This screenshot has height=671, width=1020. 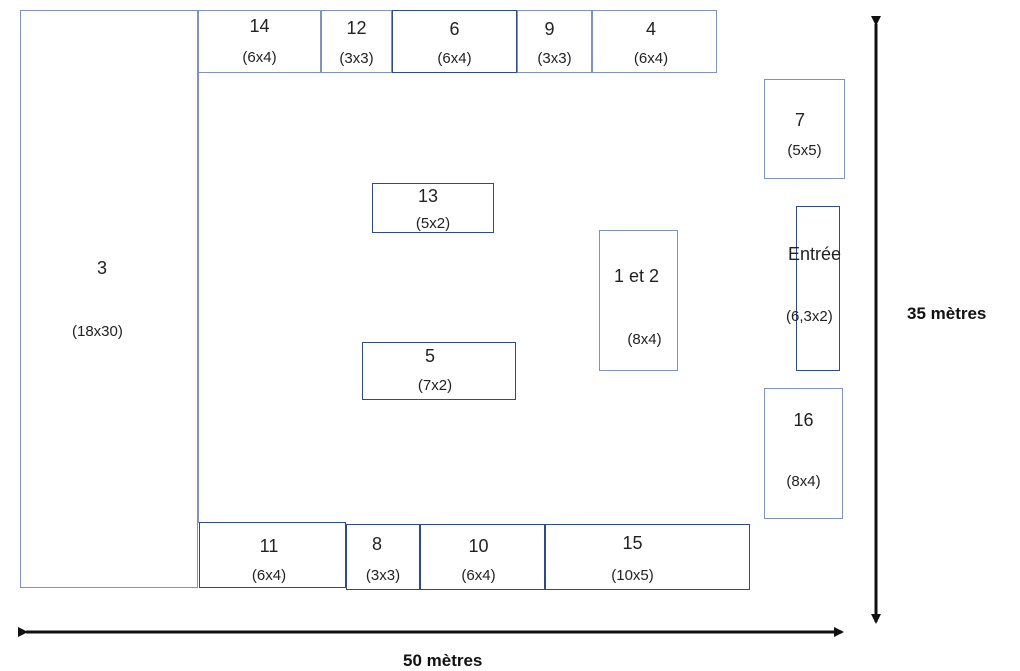 I want to click on stand-10-label: 10, so click(x=478, y=546).